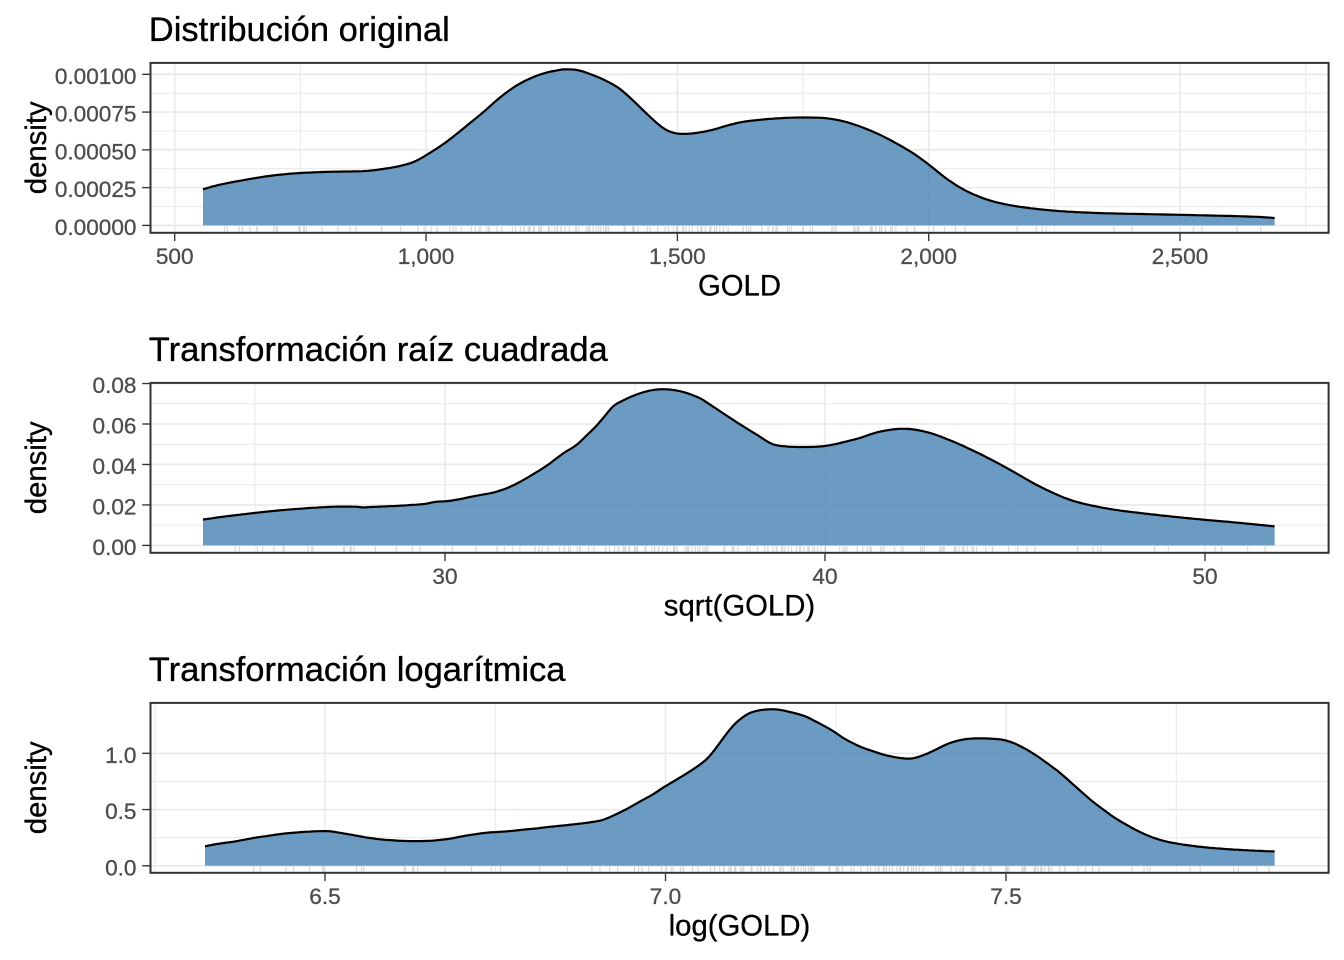 The height and width of the screenshot is (960, 1344). Describe the element at coordinates (96, 76) in the screenshot. I see `svg-text: 0.00100` at that location.